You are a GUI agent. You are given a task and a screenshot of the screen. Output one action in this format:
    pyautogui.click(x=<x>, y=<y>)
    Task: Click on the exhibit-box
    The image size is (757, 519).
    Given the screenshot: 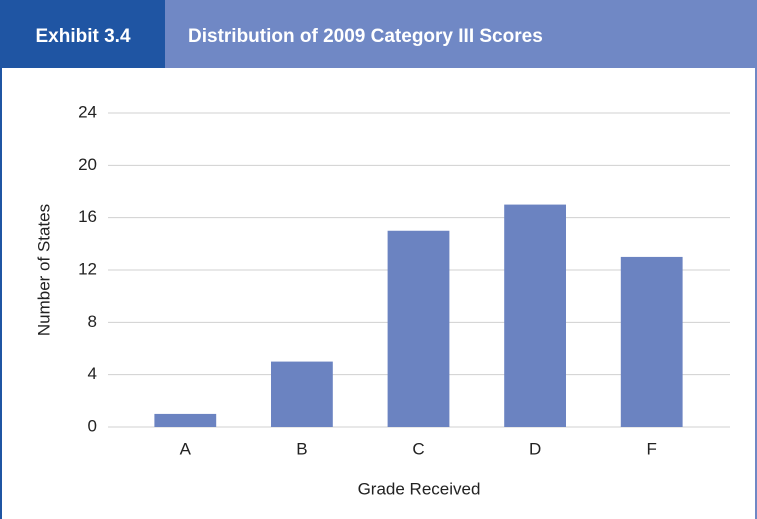 What is the action you would take?
    pyautogui.click(x=82, y=34)
    